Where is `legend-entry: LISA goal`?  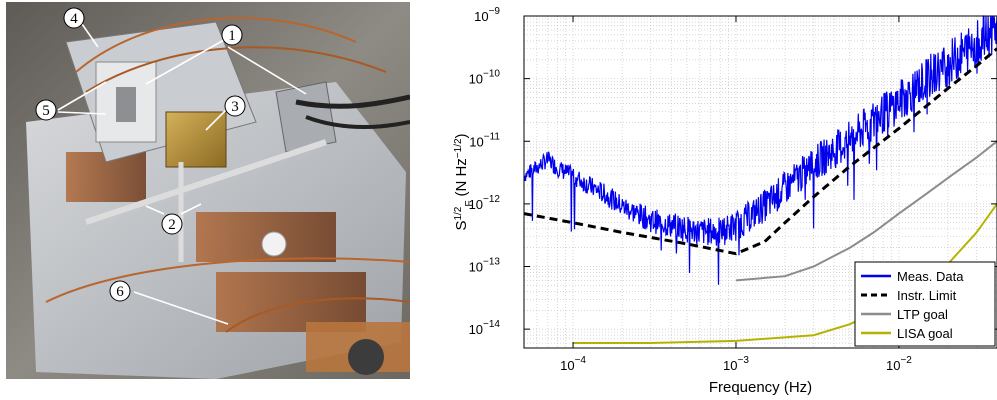
legend-entry: LISA goal is located at coordinates (925, 333).